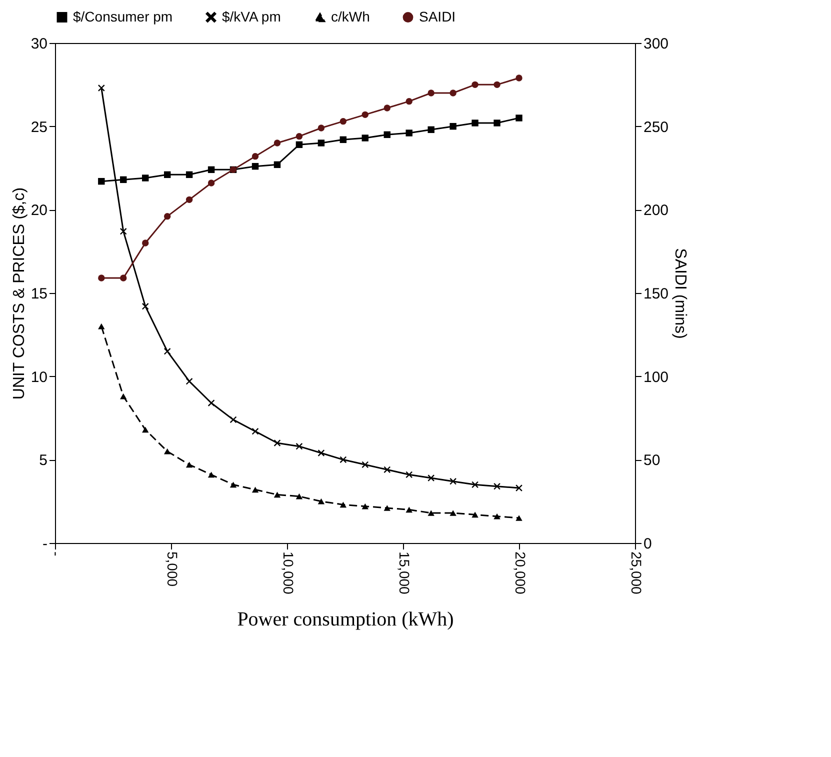  What do you see at coordinates (680, 293) in the screenshot?
I see `y2-axis-title: SAIDI (mins)` at bounding box center [680, 293].